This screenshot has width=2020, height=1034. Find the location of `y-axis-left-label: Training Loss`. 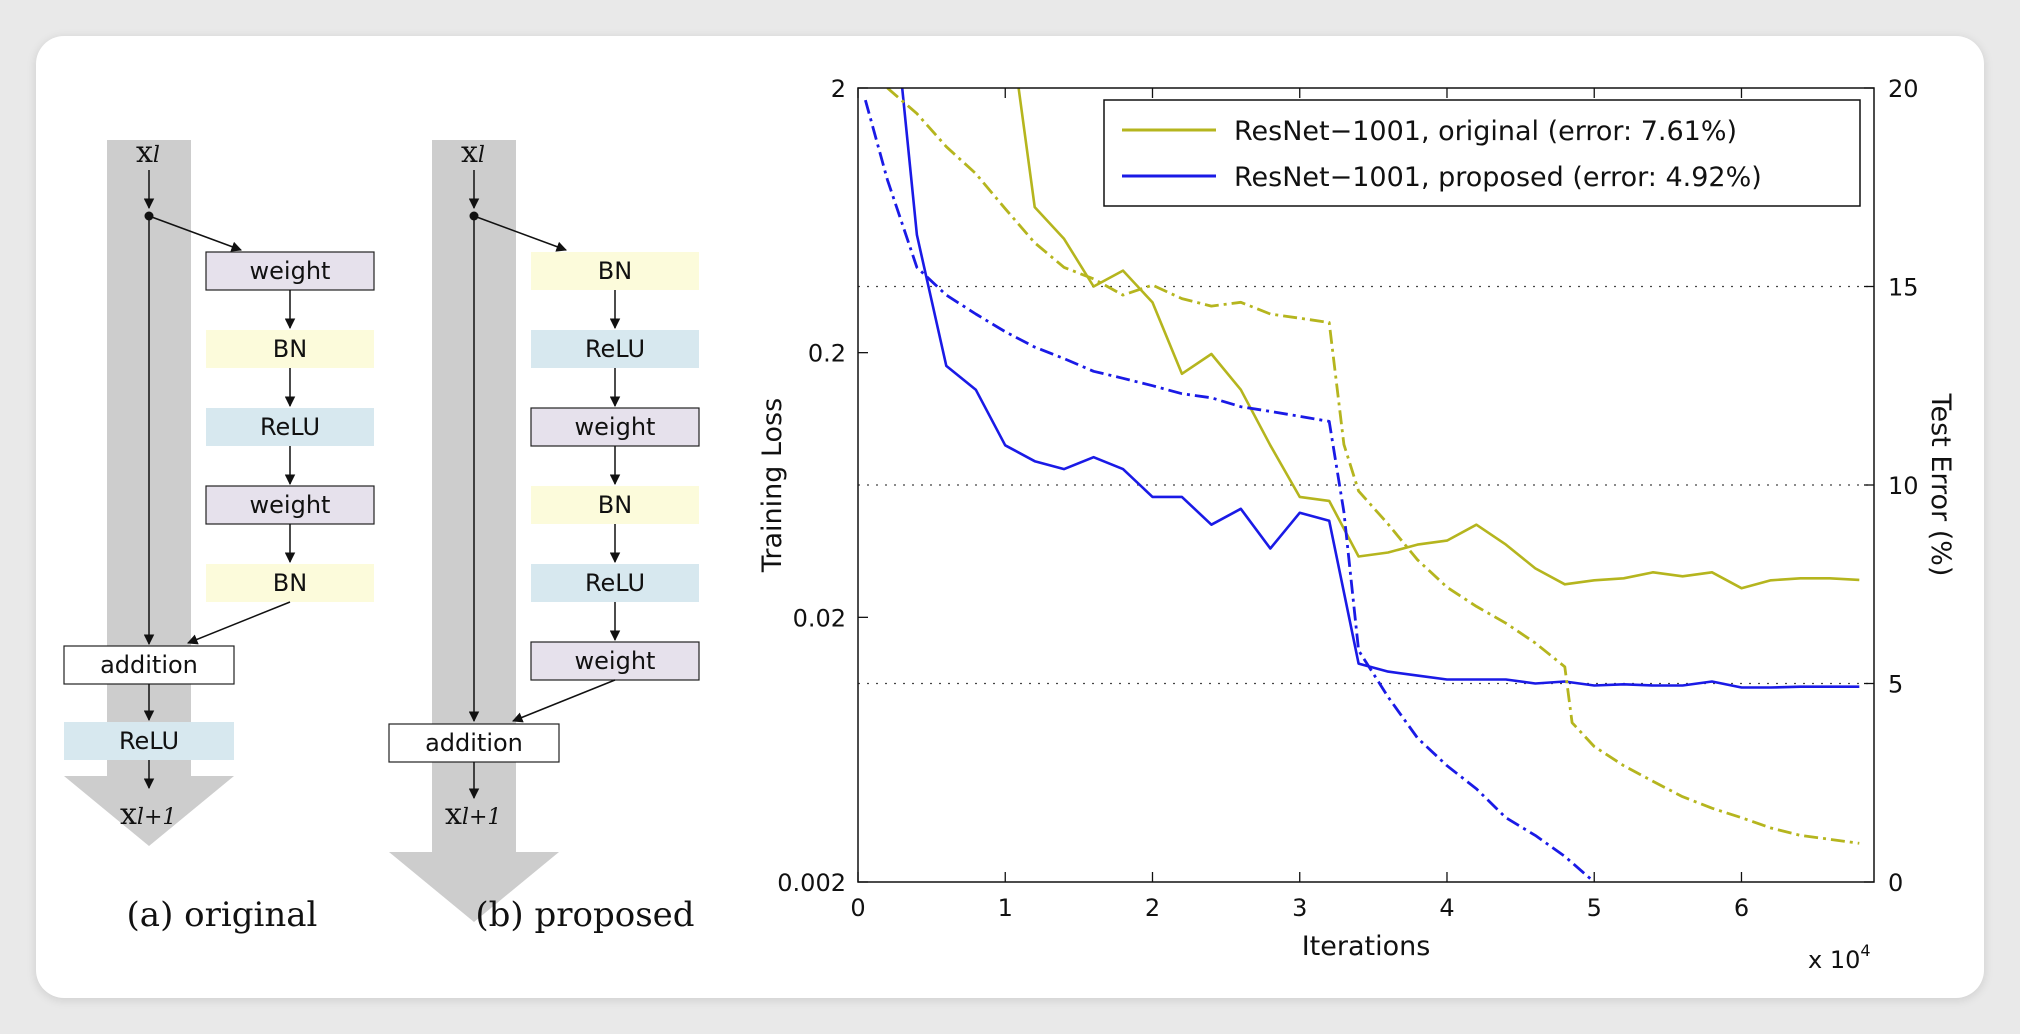

y-axis-left-label: Training Loss is located at coordinates (772, 485).